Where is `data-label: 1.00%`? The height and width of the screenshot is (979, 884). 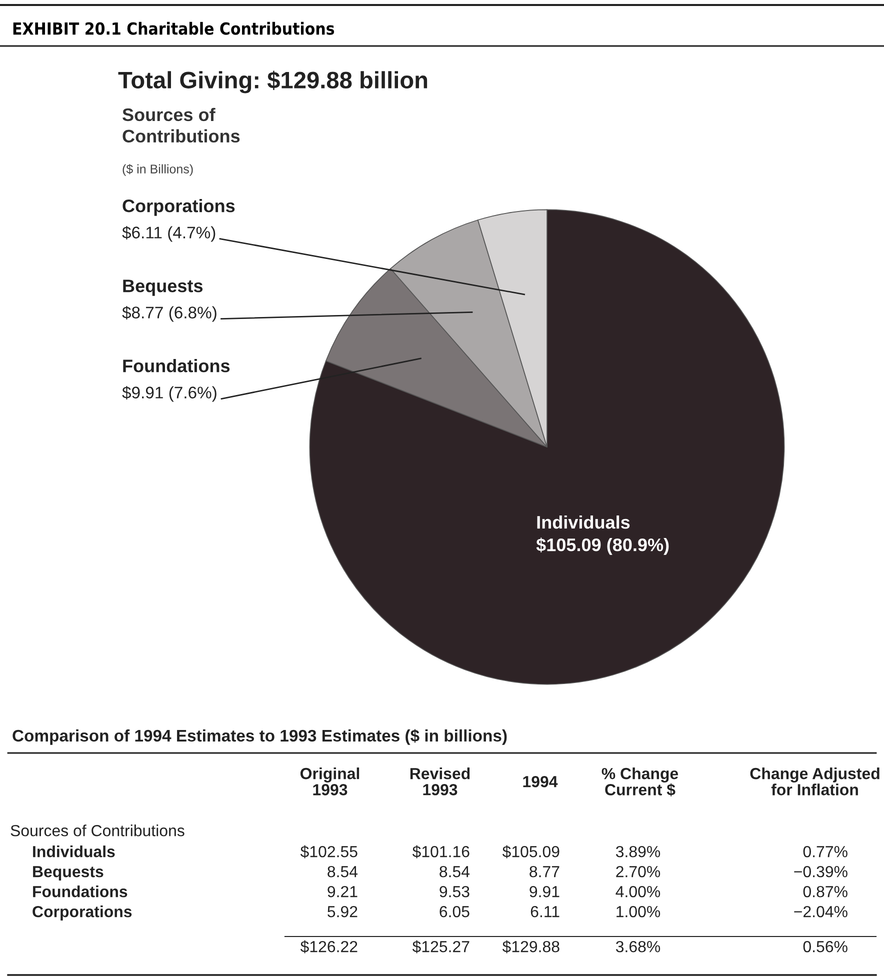
data-label: 1.00% is located at coordinates (638, 912).